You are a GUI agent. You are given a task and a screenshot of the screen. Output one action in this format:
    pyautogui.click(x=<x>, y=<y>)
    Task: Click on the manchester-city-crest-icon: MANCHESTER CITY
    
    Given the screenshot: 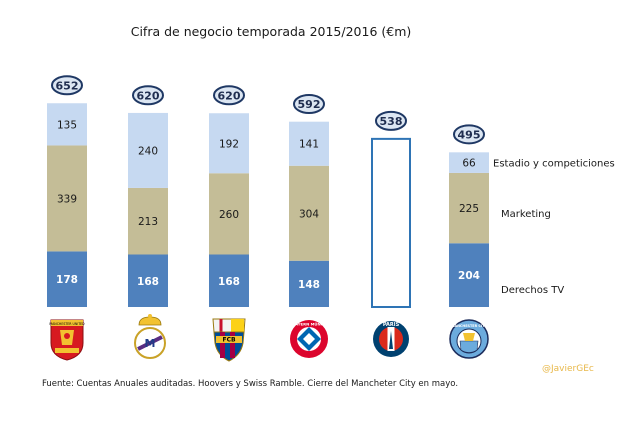 What is the action you would take?
    pyautogui.click(x=469, y=339)
    